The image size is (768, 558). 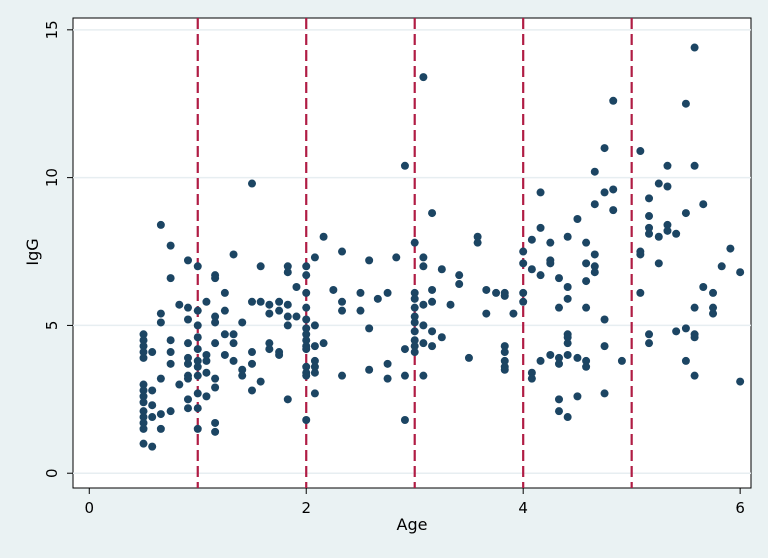 I want to click on y-tick-label: 5, so click(x=52, y=326).